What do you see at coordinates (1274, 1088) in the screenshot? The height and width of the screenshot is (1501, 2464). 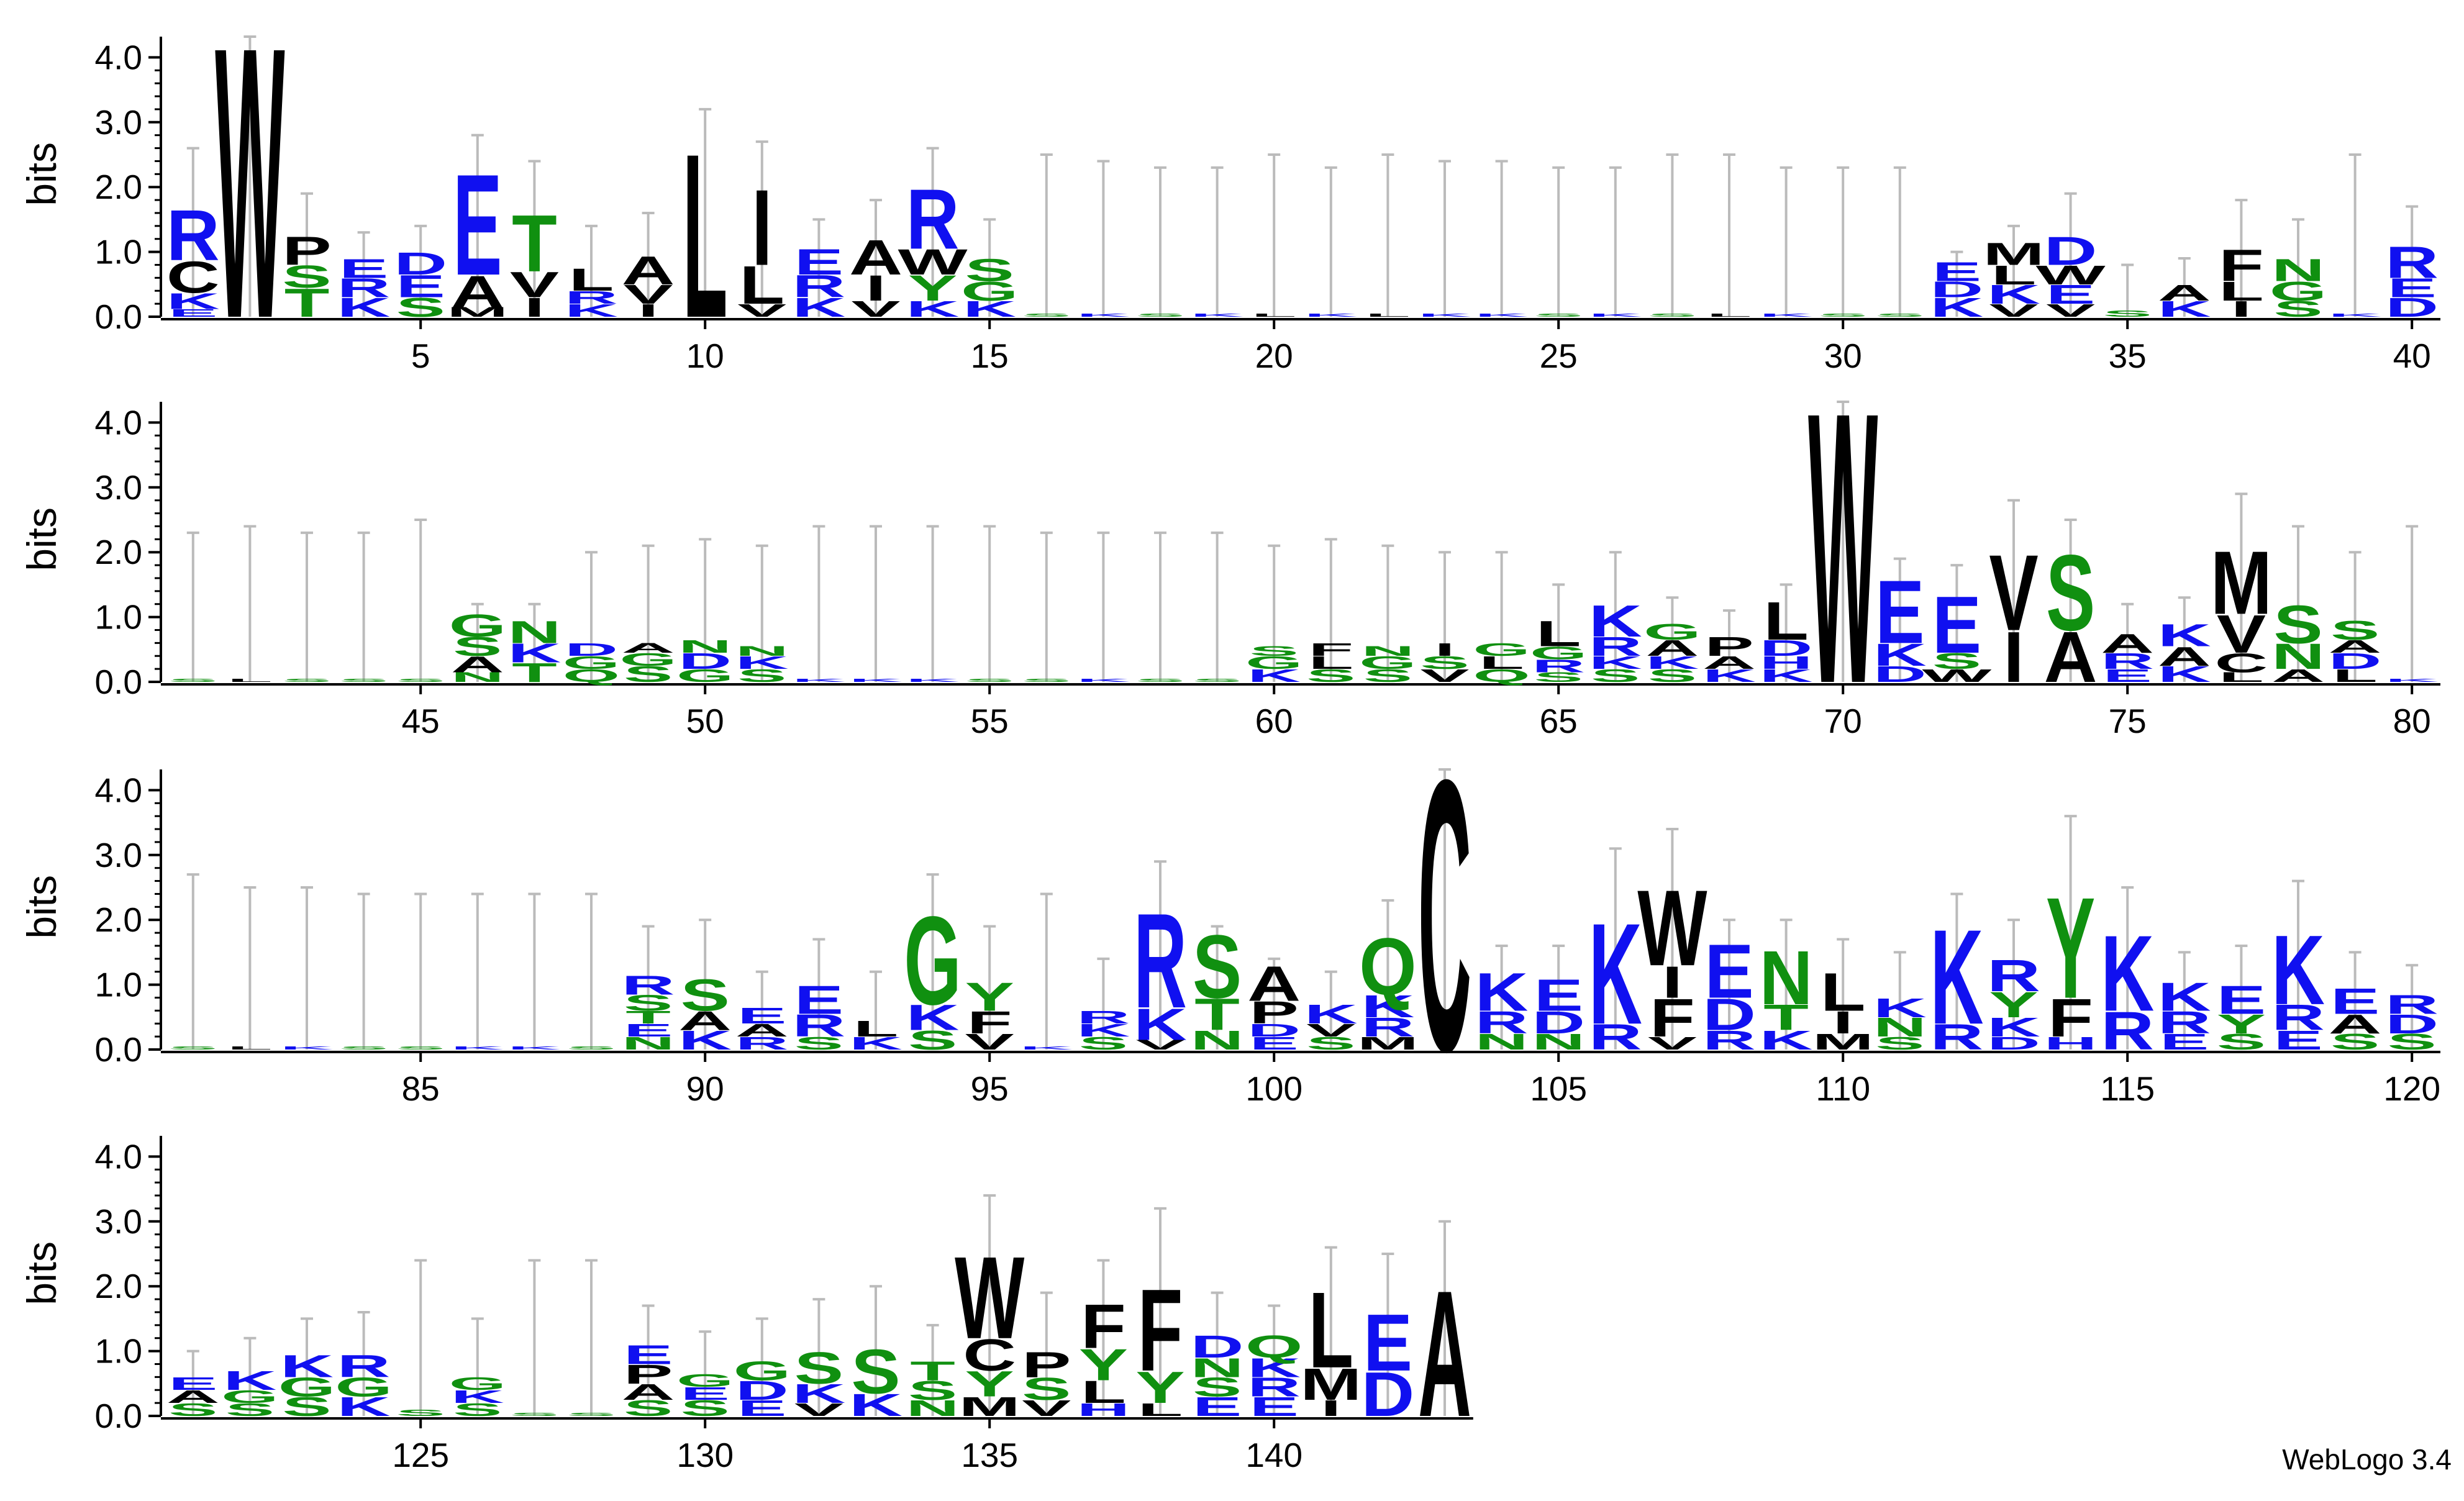 I see `x-tick-label: 100` at bounding box center [1274, 1088].